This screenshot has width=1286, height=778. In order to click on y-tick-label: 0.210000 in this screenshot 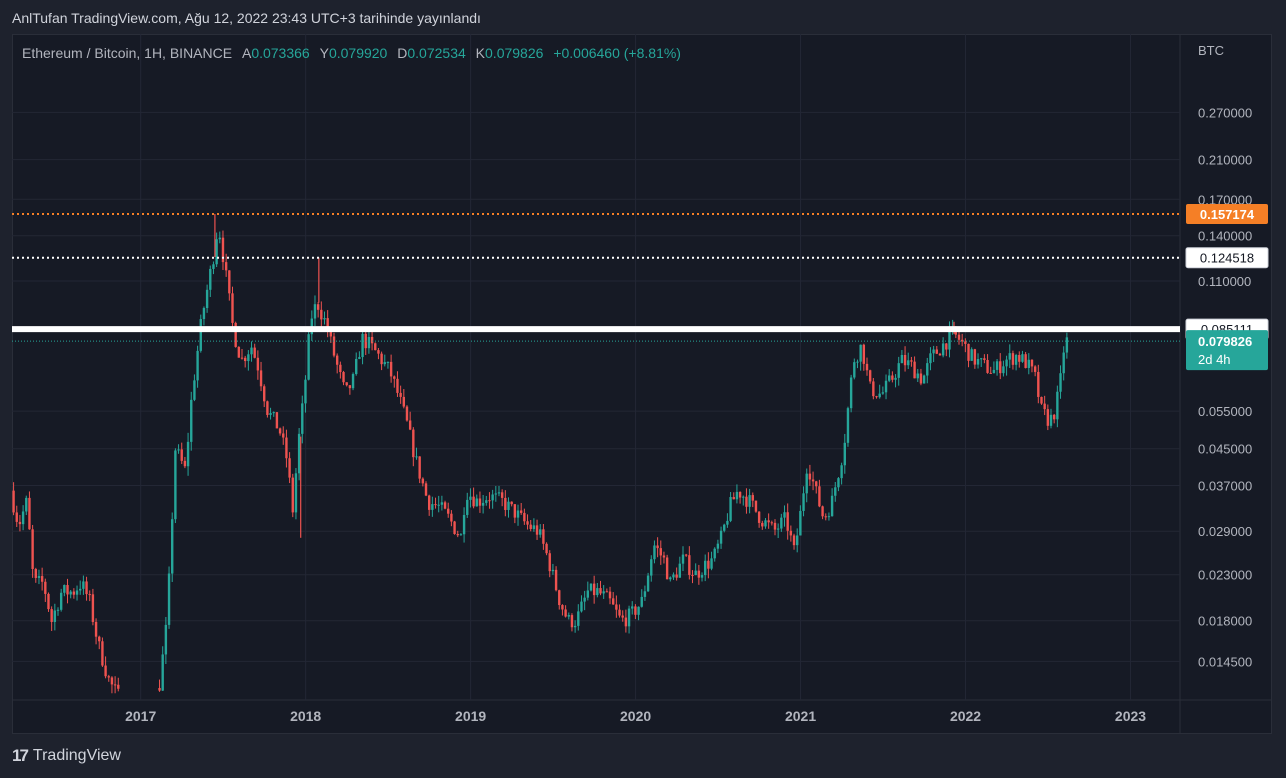, I will do `click(1225, 160)`.